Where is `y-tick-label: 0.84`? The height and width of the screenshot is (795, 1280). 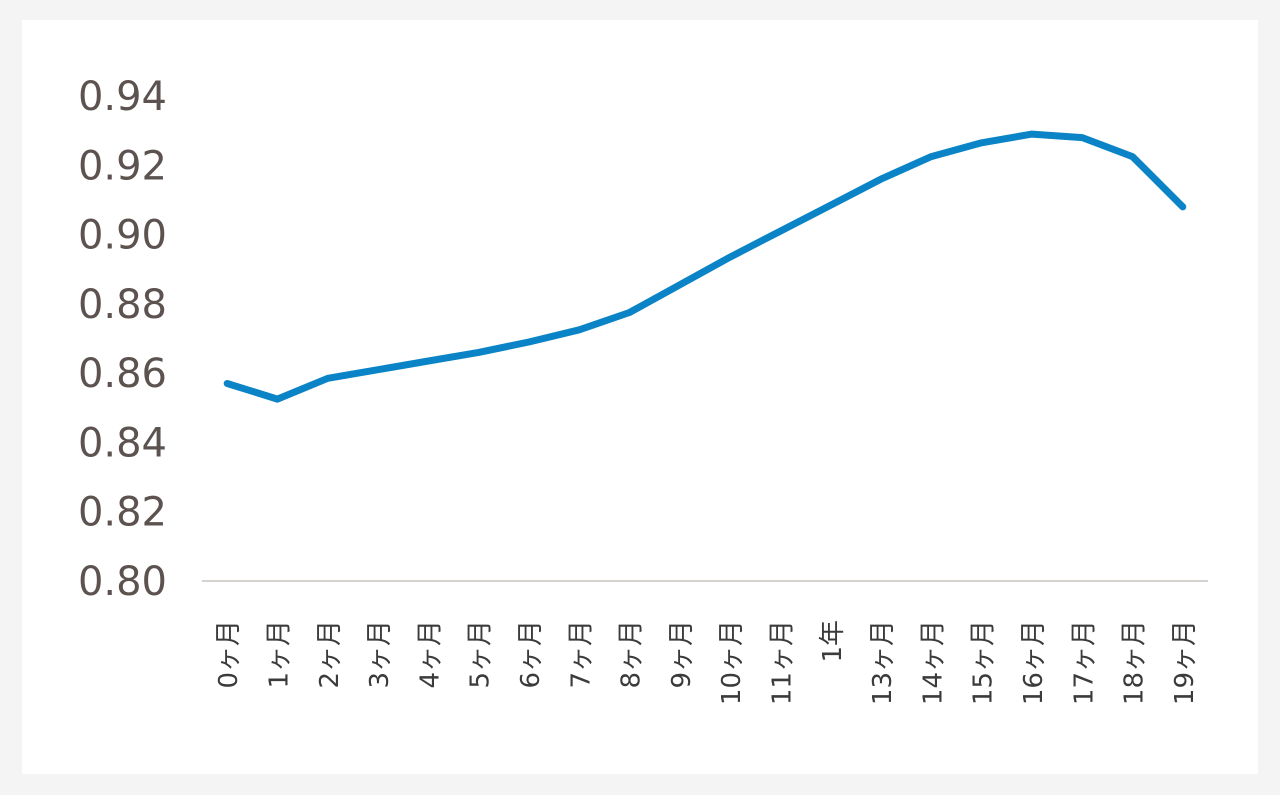 y-tick-label: 0.84 is located at coordinates (122, 443).